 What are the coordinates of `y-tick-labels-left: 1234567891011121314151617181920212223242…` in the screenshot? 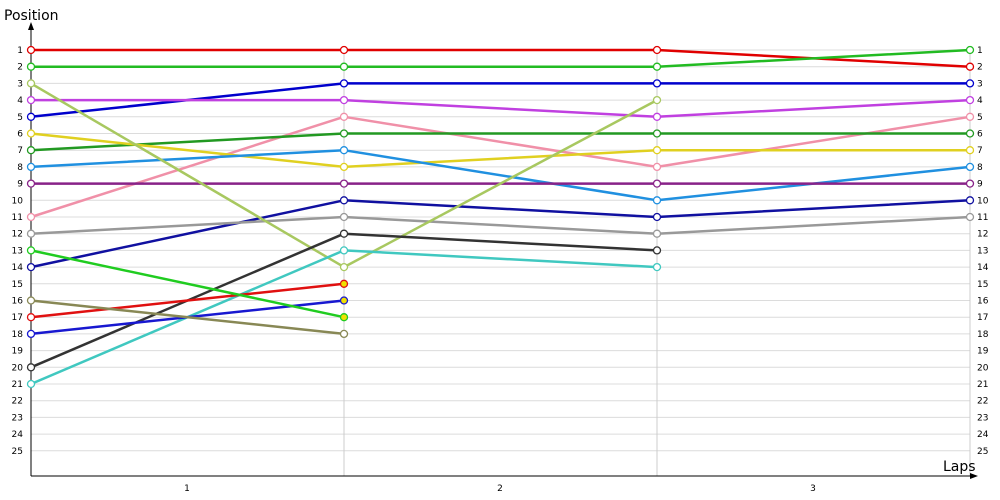 It's located at (18, 251).